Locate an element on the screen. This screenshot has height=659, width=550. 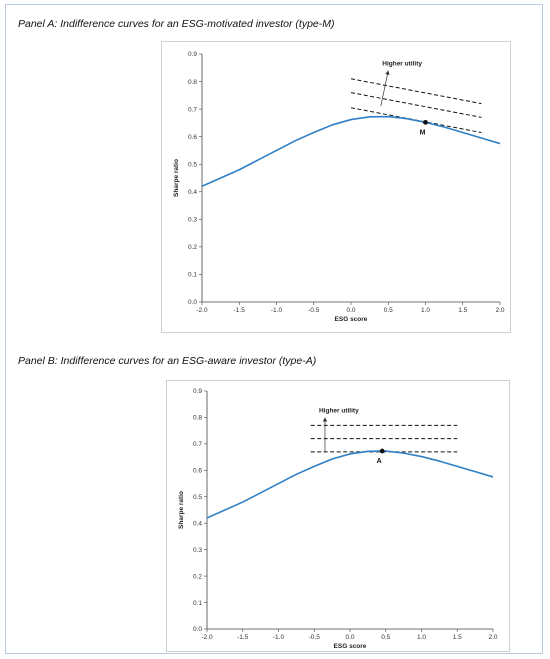
chart-0-ytick-label: 0.8 is located at coordinates (192, 82).